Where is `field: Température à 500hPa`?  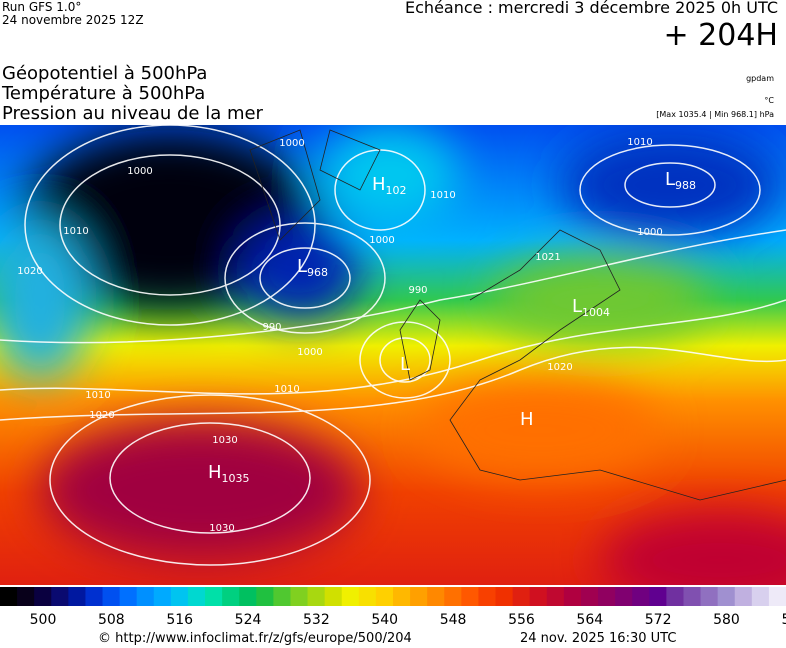
field: Température à 500hPa is located at coordinates (104, 93).